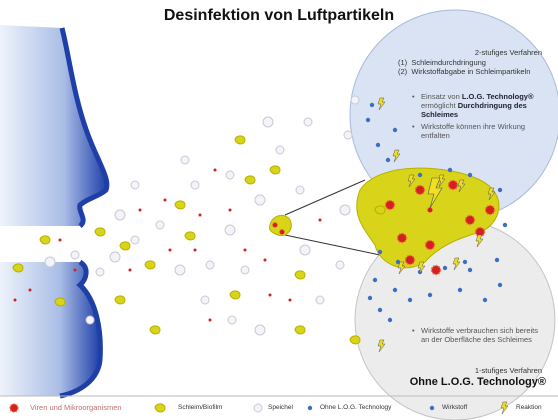 The width and height of the screenshot is (558, 420). I want to click on bottom-subheading: Ohne L.O.G. Technology®, so click(477, 382).